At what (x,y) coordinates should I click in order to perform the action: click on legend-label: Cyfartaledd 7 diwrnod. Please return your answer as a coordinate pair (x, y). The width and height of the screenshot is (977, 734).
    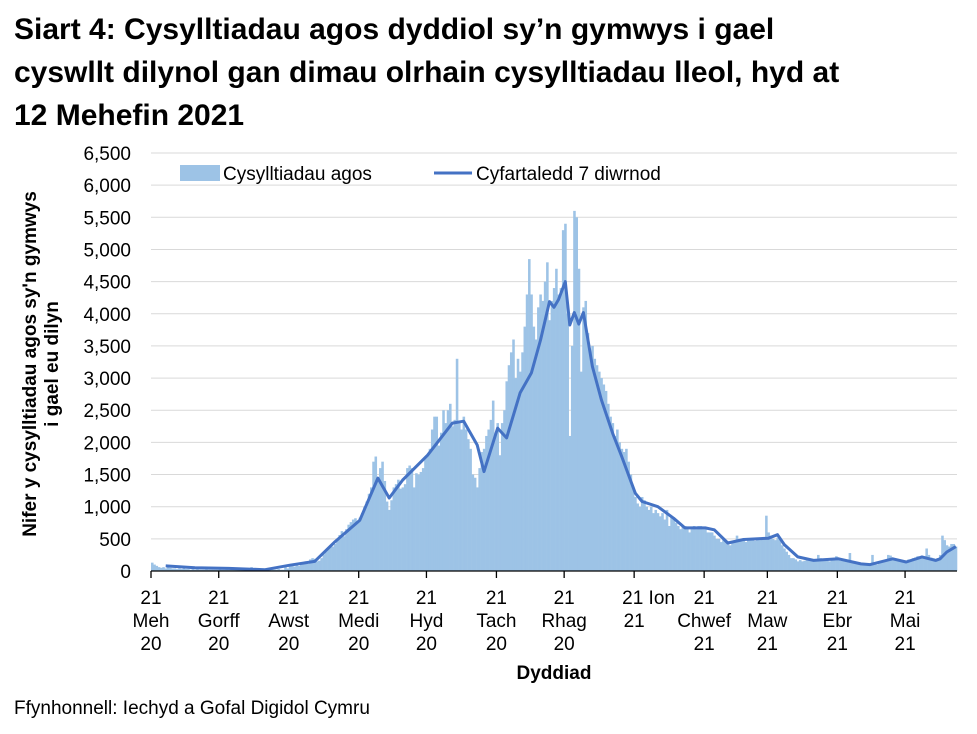
    Looking at the image, I should click on (568, 174).